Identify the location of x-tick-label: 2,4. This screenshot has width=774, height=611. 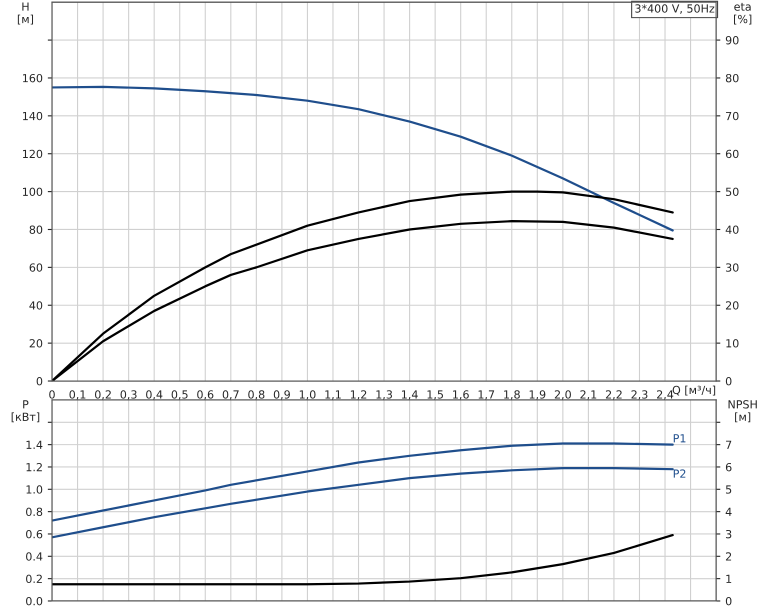
(665, 395).